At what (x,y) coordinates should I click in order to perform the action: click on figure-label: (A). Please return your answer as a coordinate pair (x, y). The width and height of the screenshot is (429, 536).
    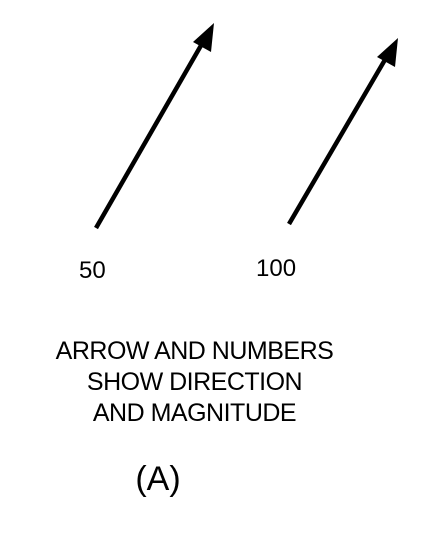
    Looking at the image, I should click on (158, 479).